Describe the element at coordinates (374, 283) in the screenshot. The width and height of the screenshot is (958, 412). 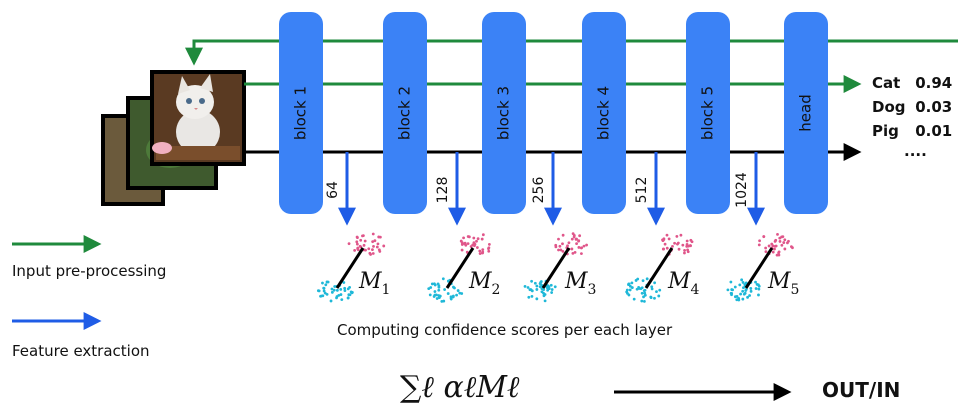
I see `metric-label: M1` at that location.